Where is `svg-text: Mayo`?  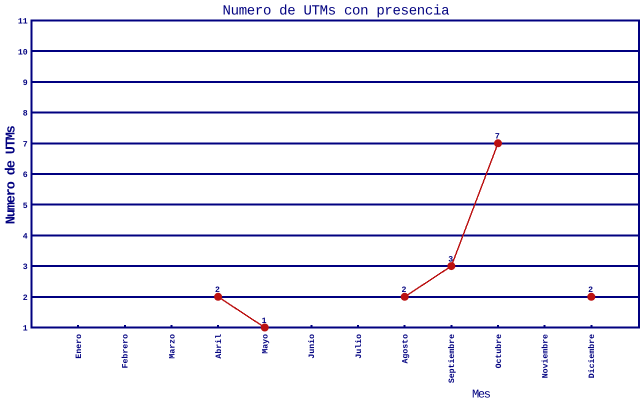
svg-text: Mayo is located at coordinates (266, 344).